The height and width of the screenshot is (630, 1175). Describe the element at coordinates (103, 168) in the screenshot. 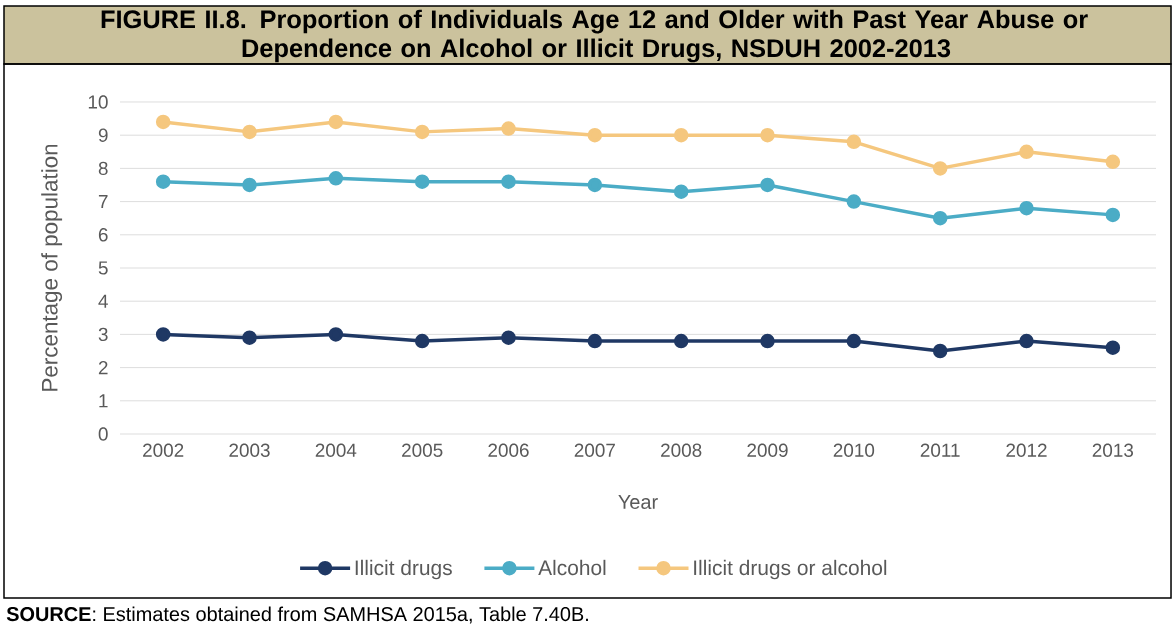

I see `y-tick-label: 8` at that location.